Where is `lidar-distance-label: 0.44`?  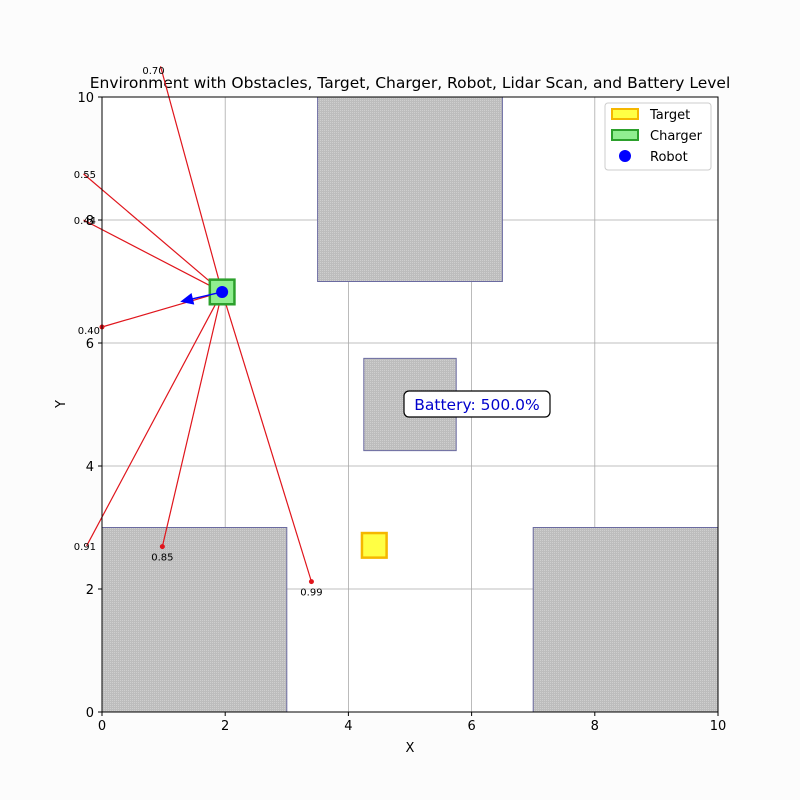
lidar-distance-label: 0.44 is located at coordinates (85, 221).